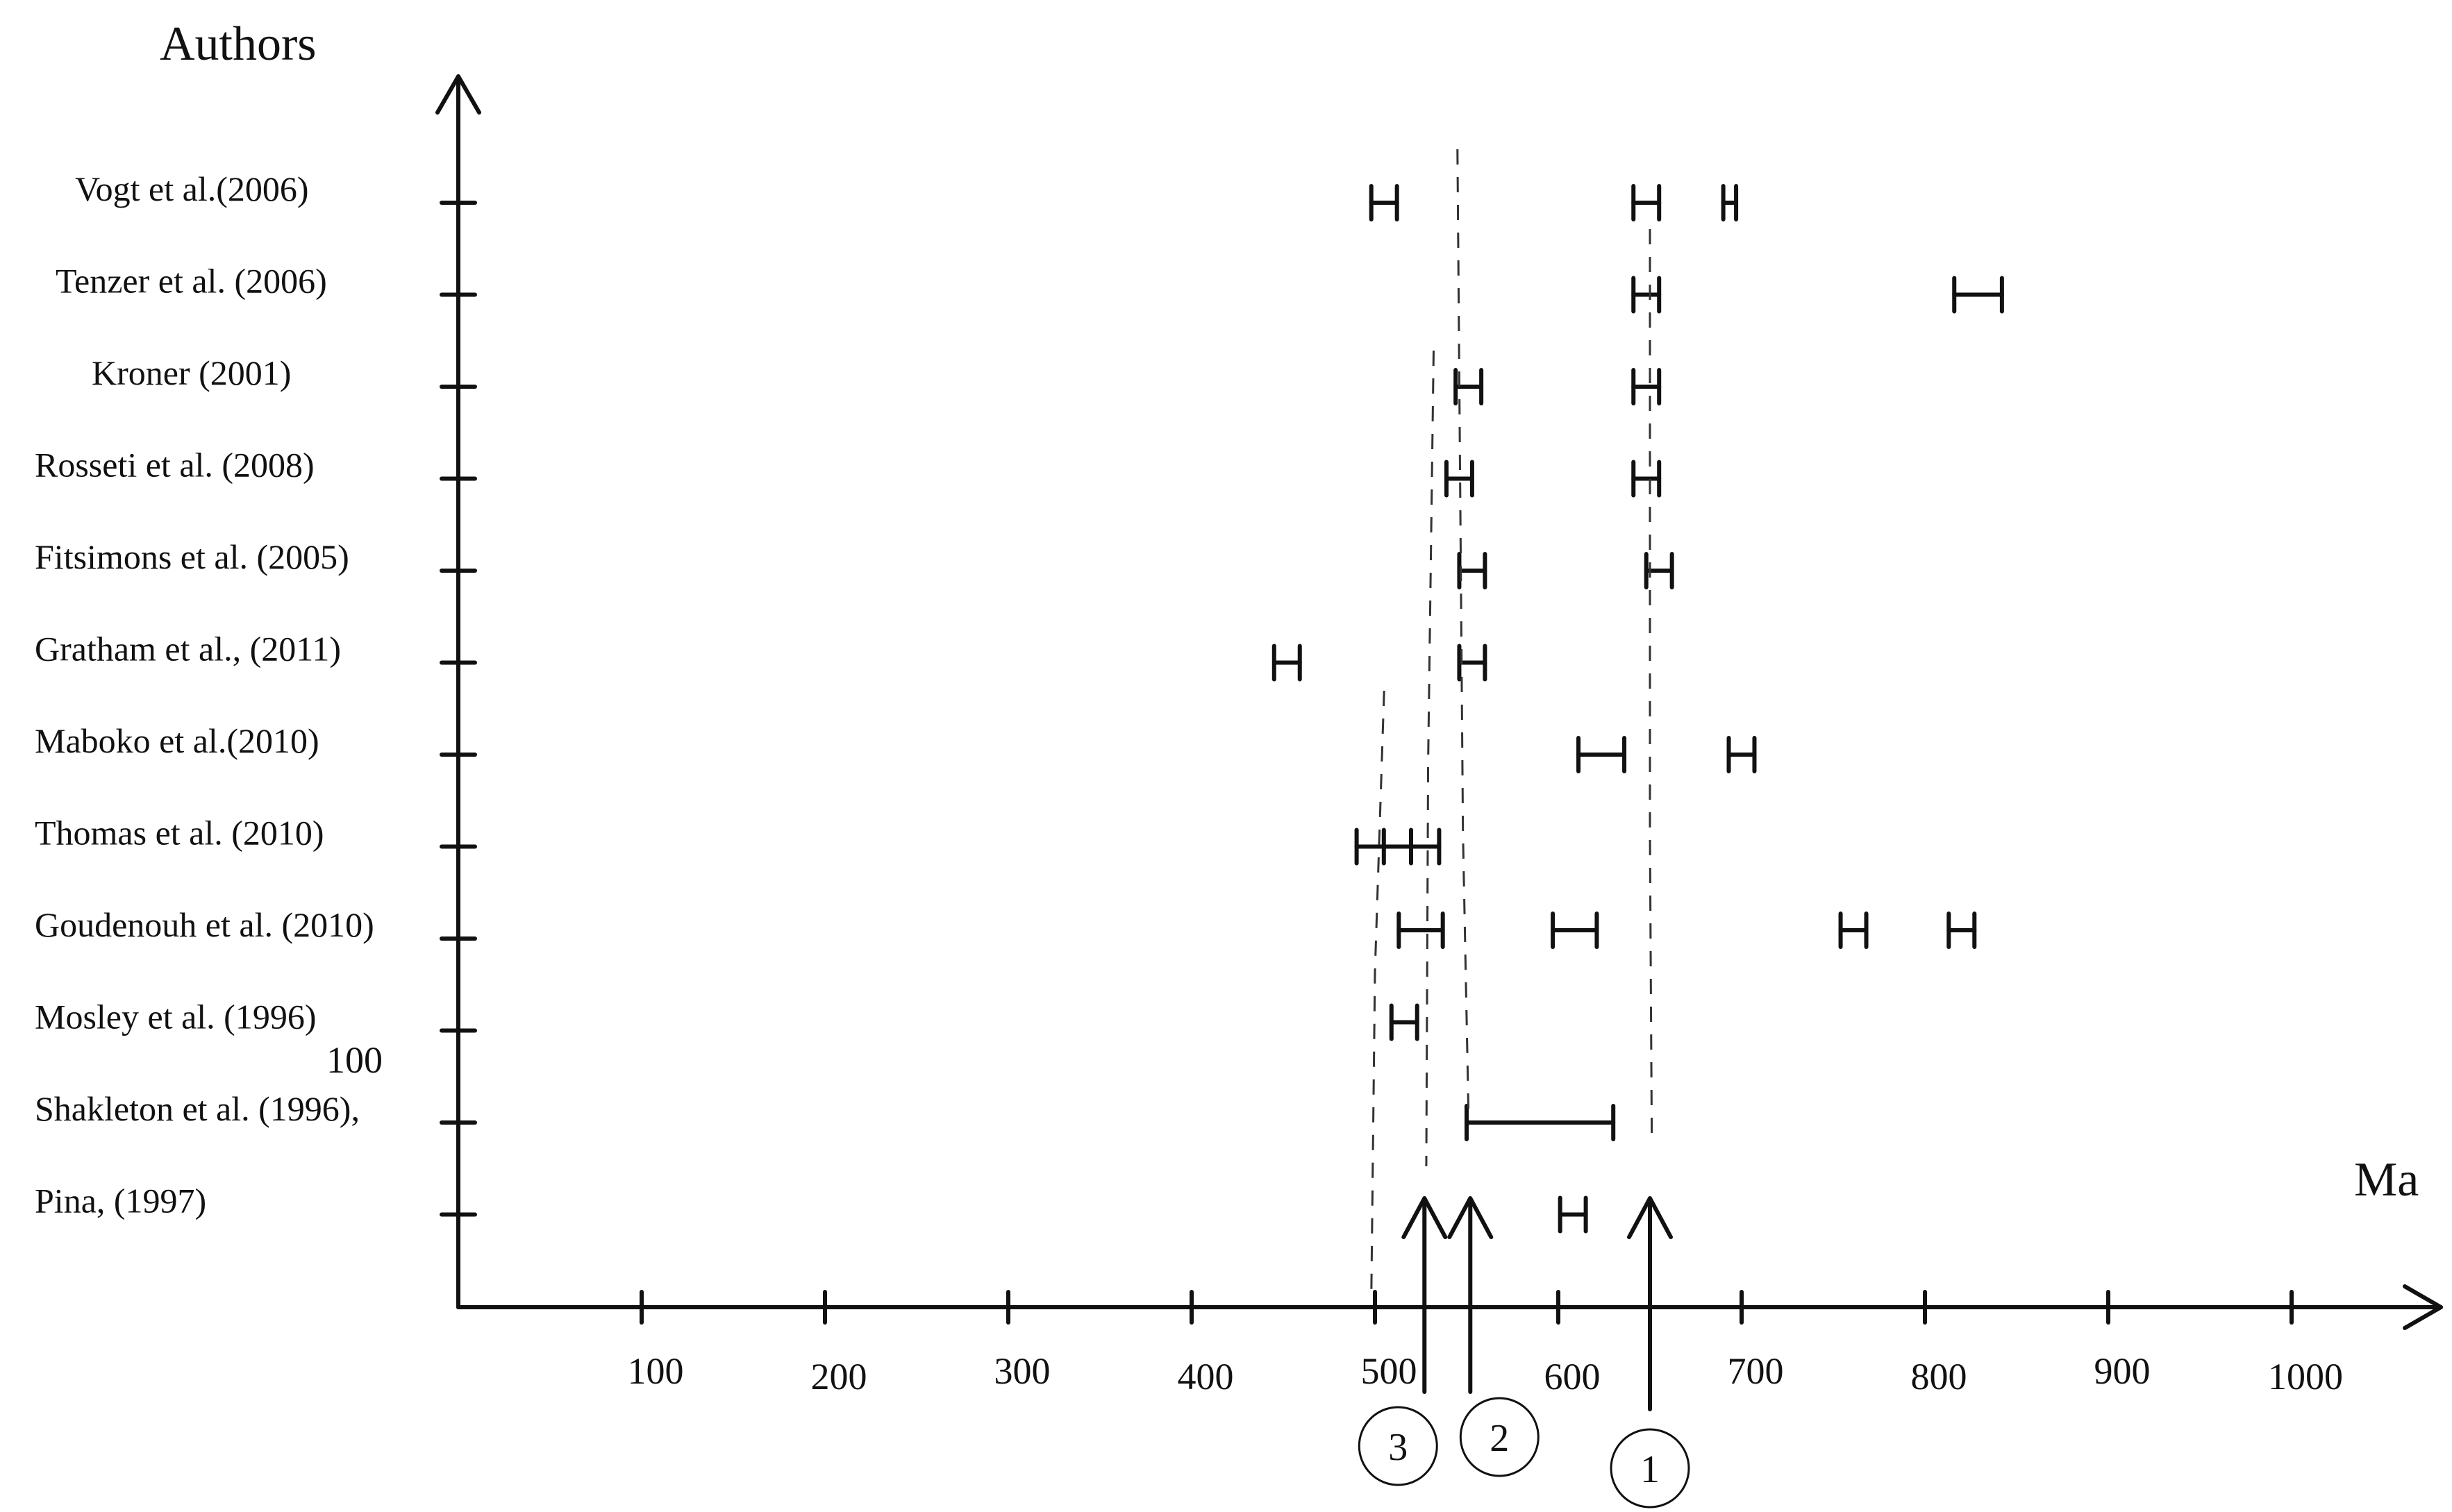 The width and height of the screenshot is (2452, 1512). I want to click on author-label: Vogt et al.(2006), so click(192, 189).